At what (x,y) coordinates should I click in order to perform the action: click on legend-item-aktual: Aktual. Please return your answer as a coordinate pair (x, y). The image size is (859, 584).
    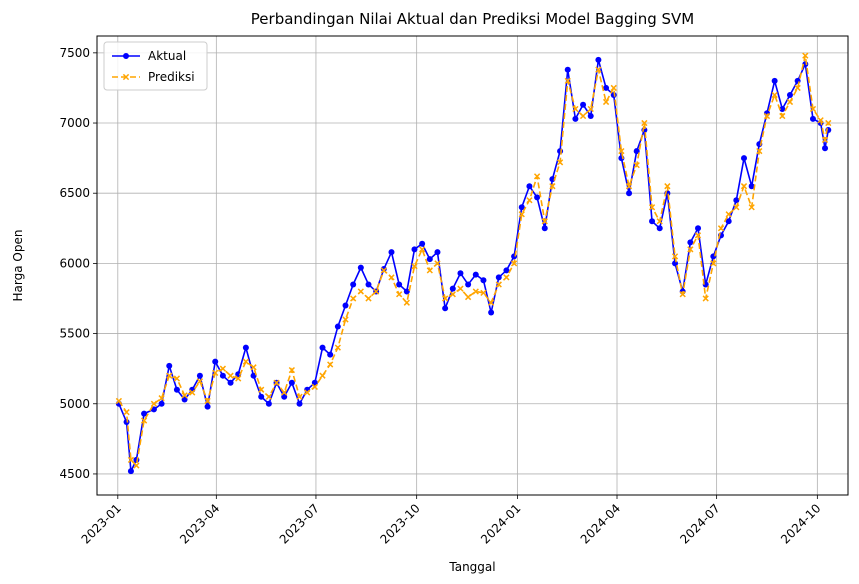
    Looking at the image, I should click on (149, 56).